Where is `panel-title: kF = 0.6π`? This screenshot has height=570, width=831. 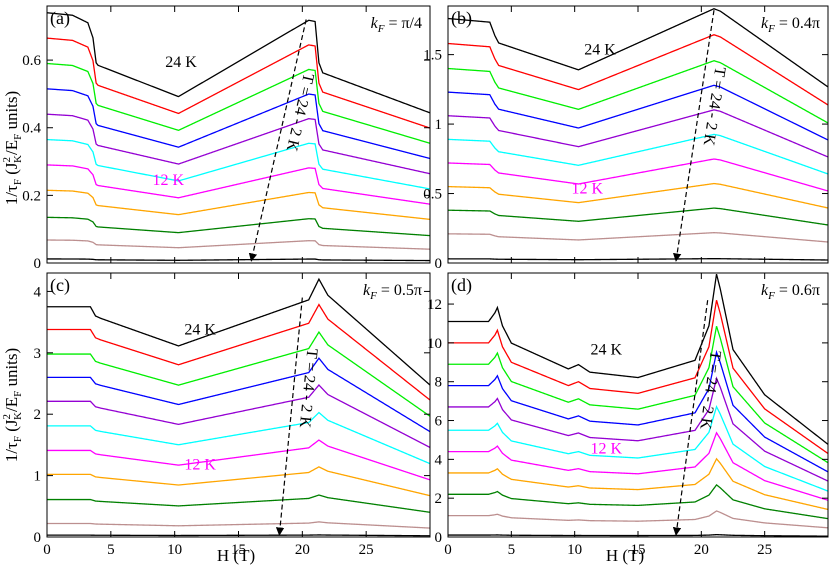 panel-title: kF = 0.6π is located at coordinates (790, 292).